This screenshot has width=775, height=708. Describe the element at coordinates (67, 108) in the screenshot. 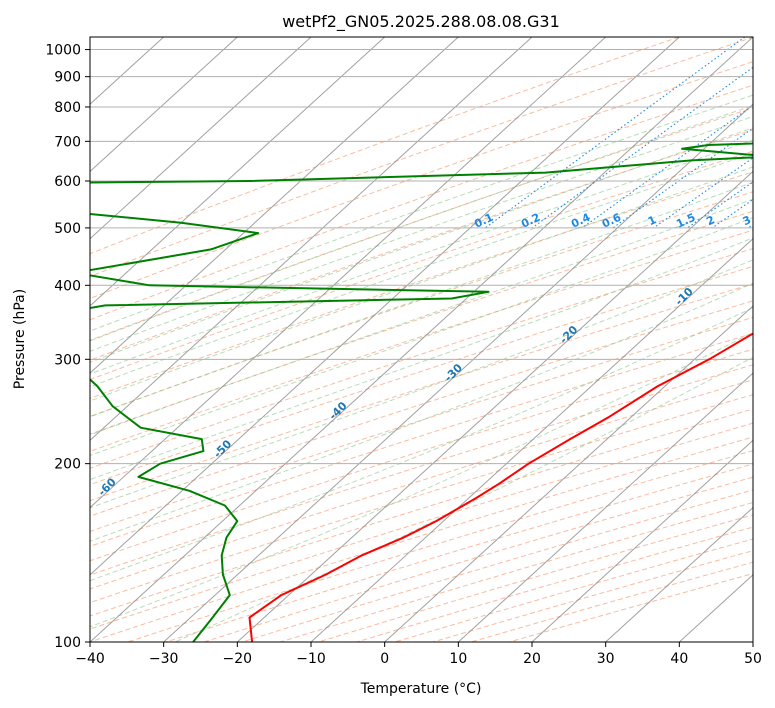

I see `y-tick-label: 800` at that location.